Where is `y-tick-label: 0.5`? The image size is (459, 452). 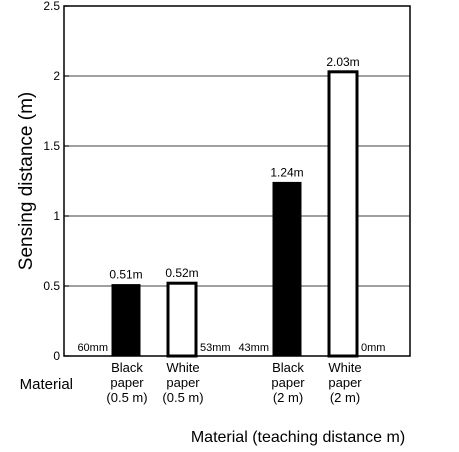 y-tick-label: 0.5 is located at coordinates (51, 286).